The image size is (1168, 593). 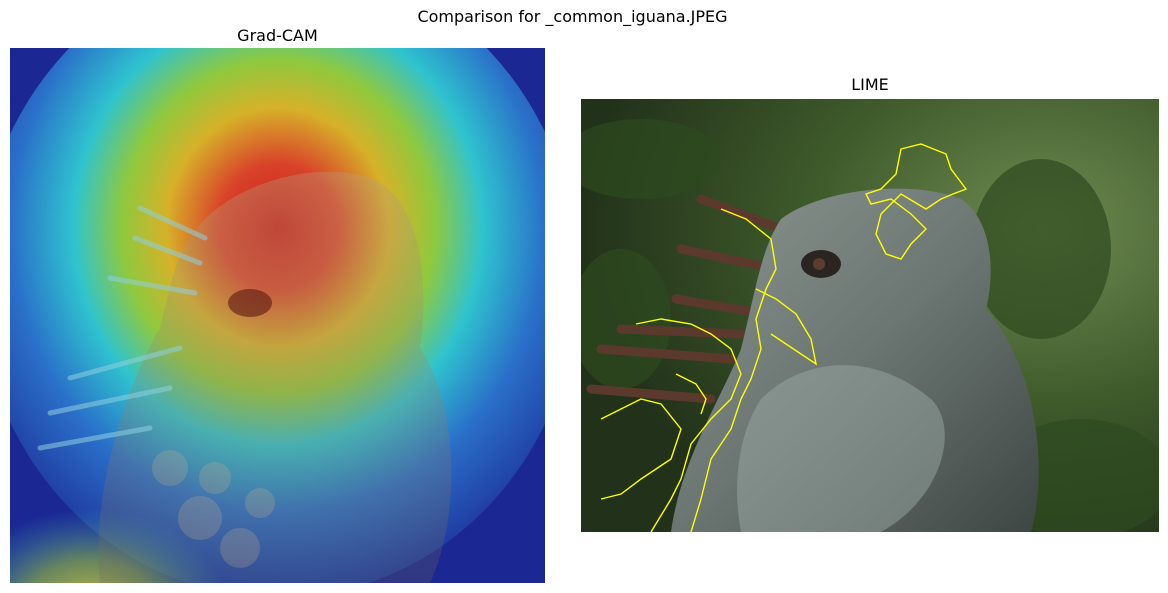 I want to click on figure-title: Comparison for _common_iguana.JPEG, so click(x=572, y=16).